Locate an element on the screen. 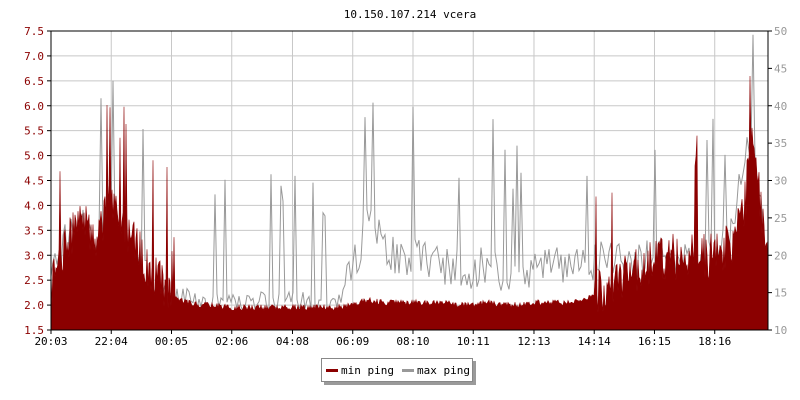 The image size is (800, 400). right-axis-ticks: 10 15 20 25 30 35 40 45 50 is located at coordinates (777, 181).